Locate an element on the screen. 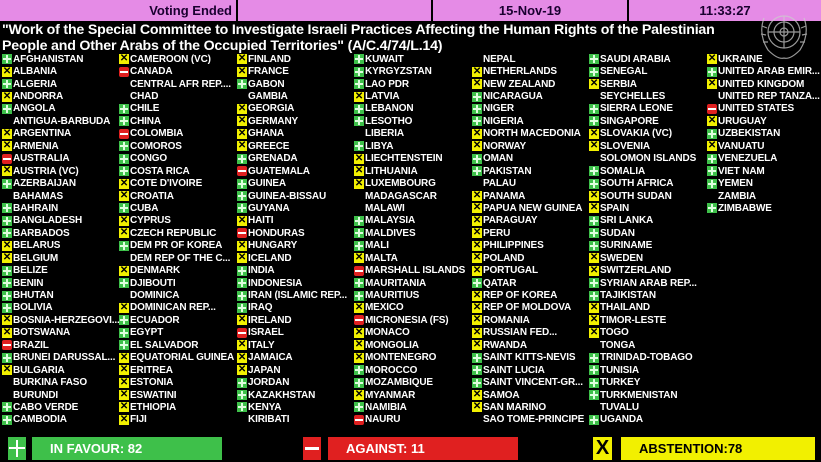  country-name: SAUDI ARABIA is located at coordinates (635, 59).